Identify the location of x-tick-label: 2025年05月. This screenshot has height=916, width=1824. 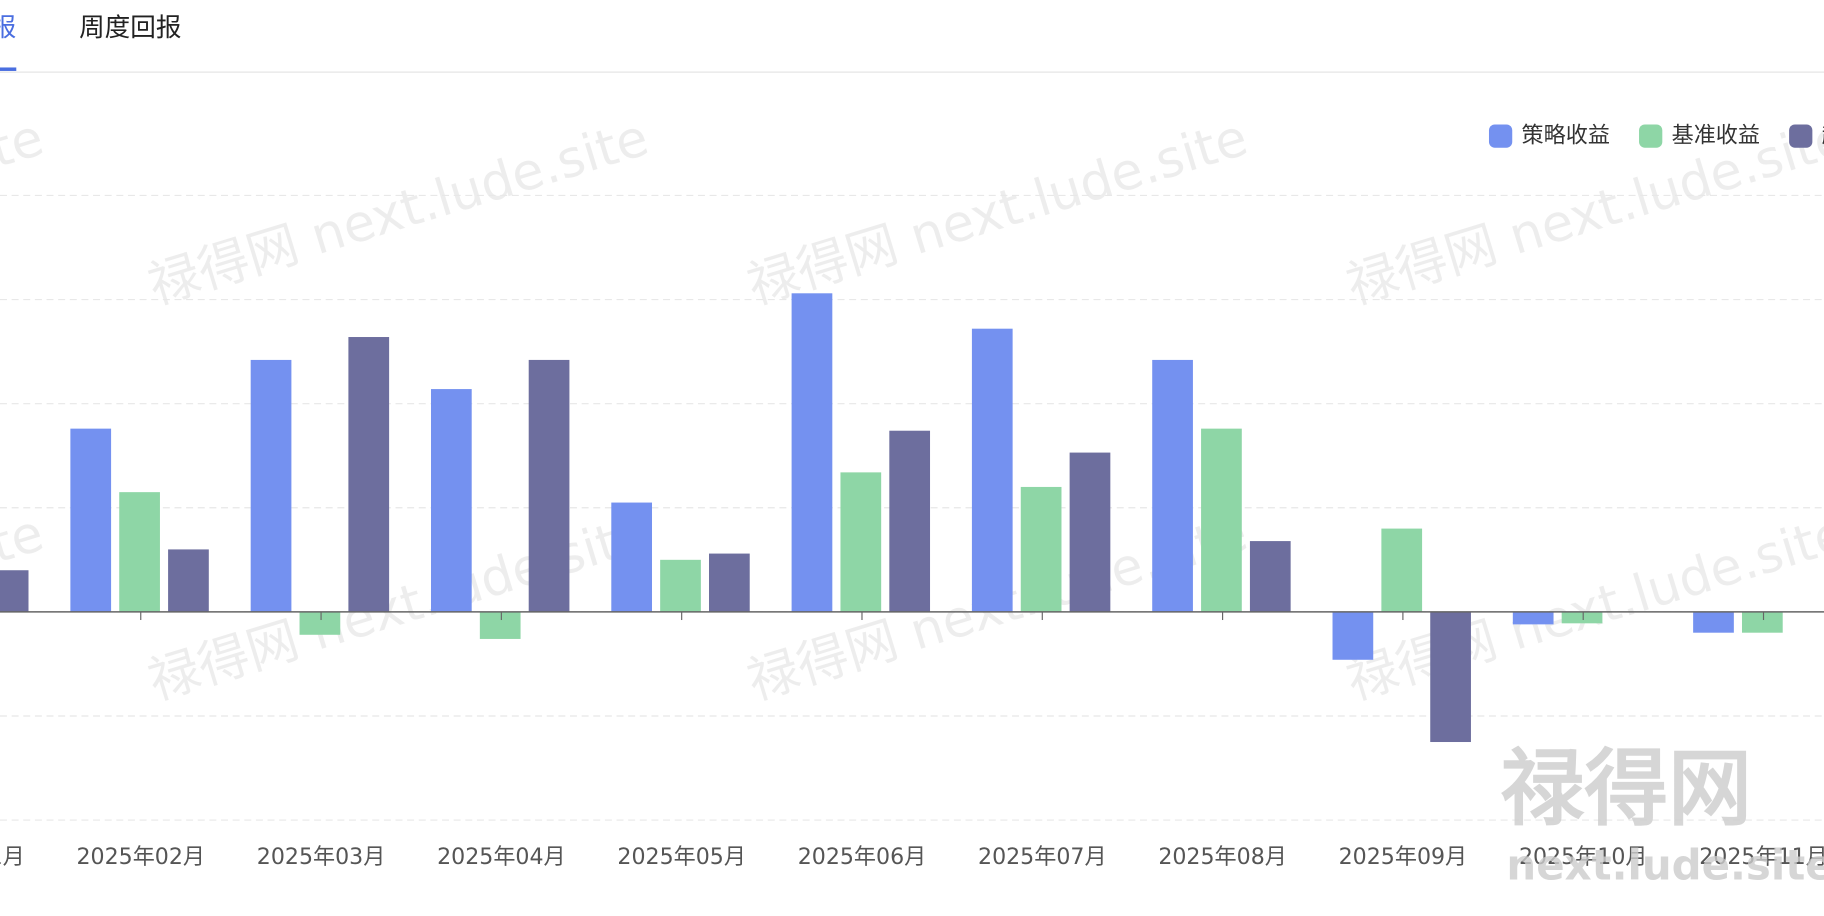
(681, 857).